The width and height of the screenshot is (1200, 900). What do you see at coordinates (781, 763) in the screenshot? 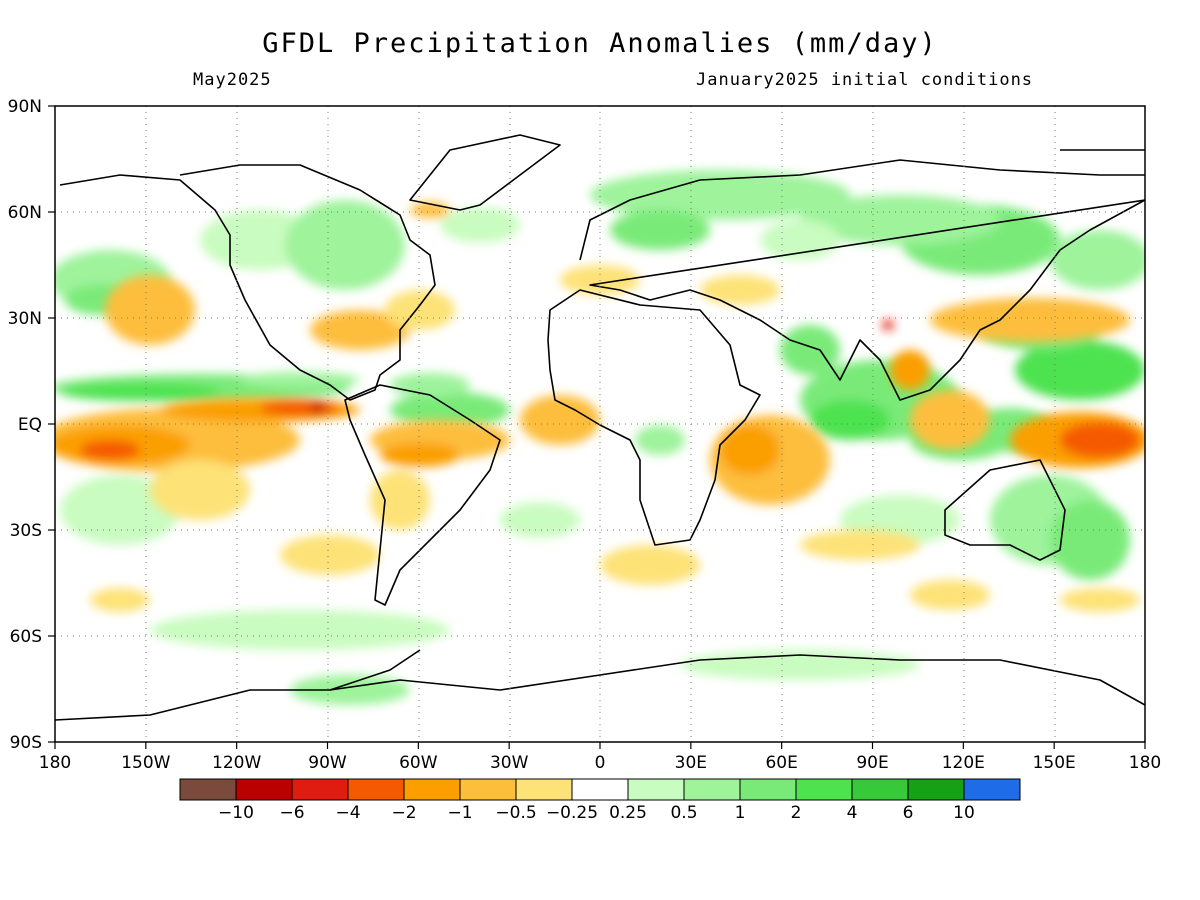
I see `lon-label: 60E` at bounding box center [781, 763].